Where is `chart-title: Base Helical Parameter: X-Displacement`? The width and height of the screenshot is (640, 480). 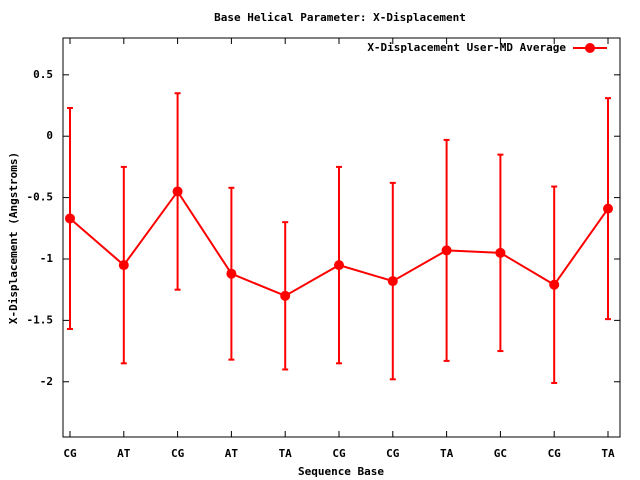
chart-title: Base Helical Parameter: X-Displacement is located at coordinates (340, 17).